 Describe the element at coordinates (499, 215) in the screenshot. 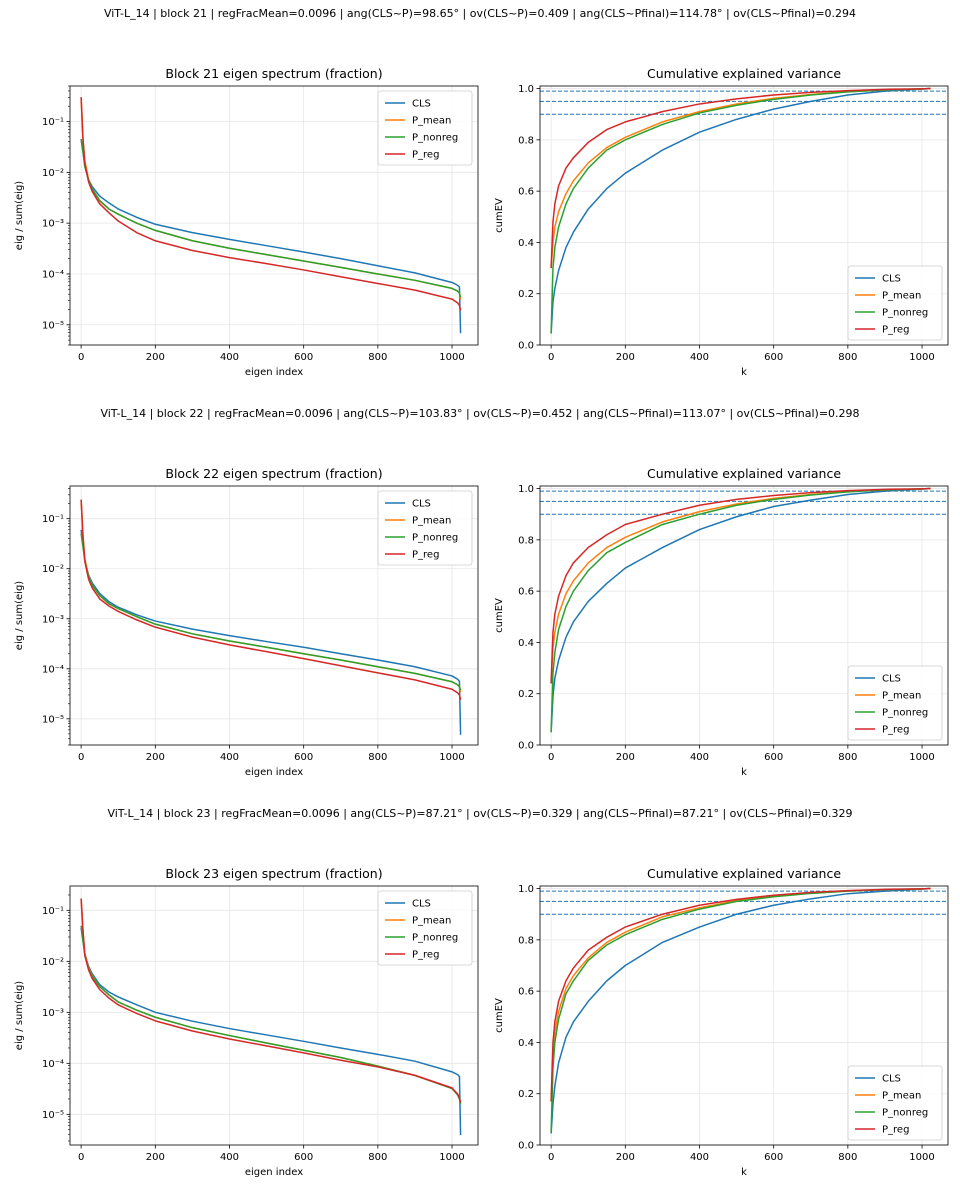

I see `y-axis-label: cumEV` at that location.